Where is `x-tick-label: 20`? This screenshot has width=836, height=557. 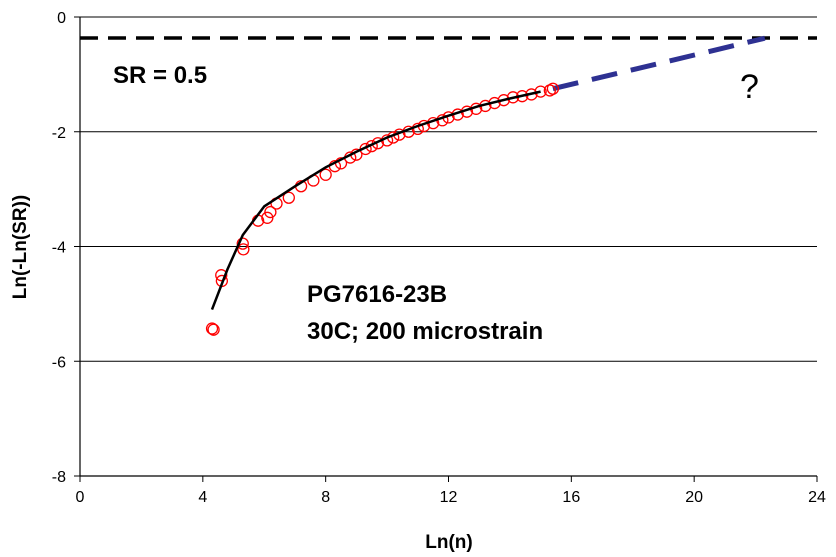
x-tick-label: 20 is located at coordinates (694, 497).